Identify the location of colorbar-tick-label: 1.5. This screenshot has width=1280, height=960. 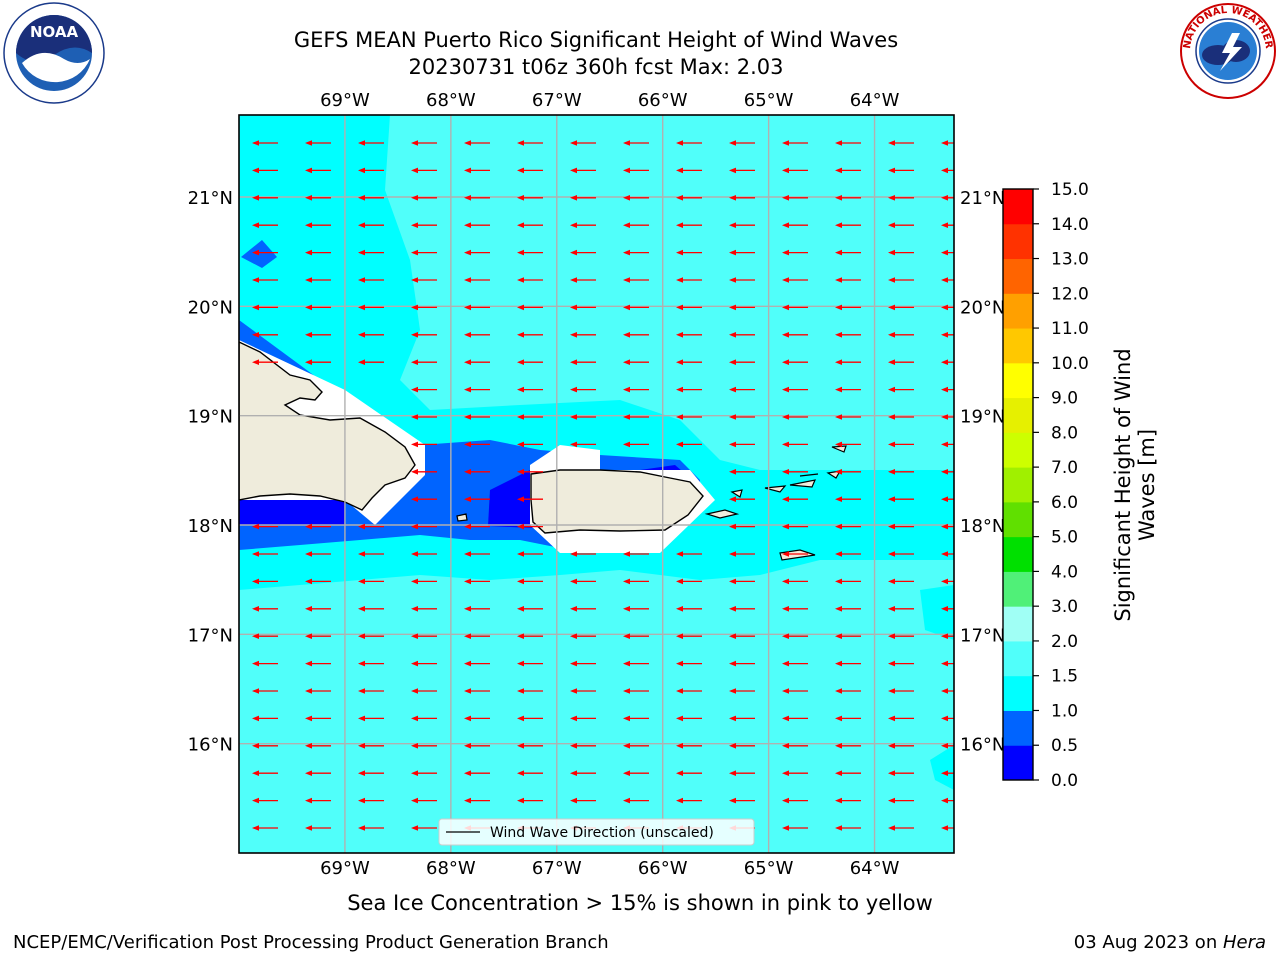
(1064, 677).